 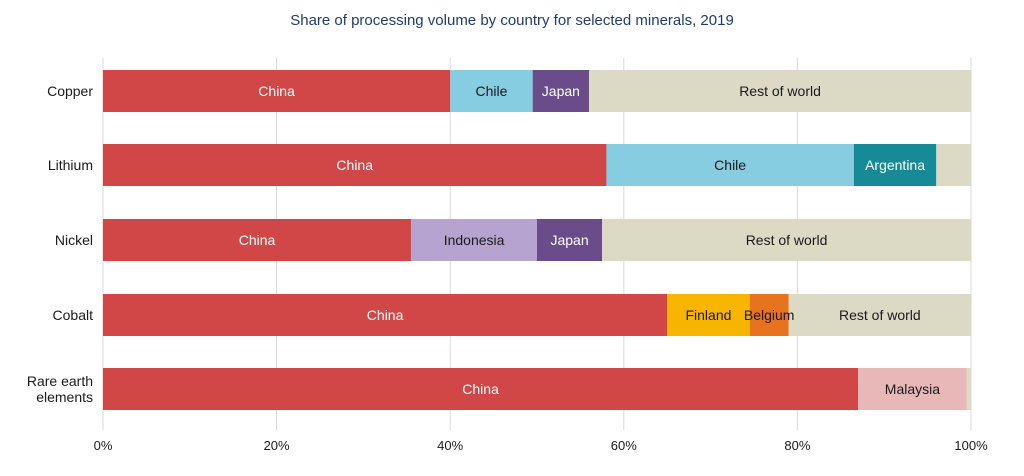 I want to click on category-label: Cobalt, so click(x=73, y=315).